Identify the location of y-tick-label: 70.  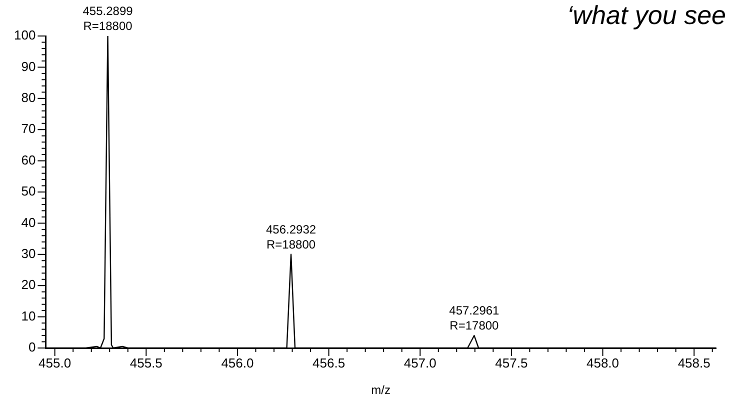
(28, 128).